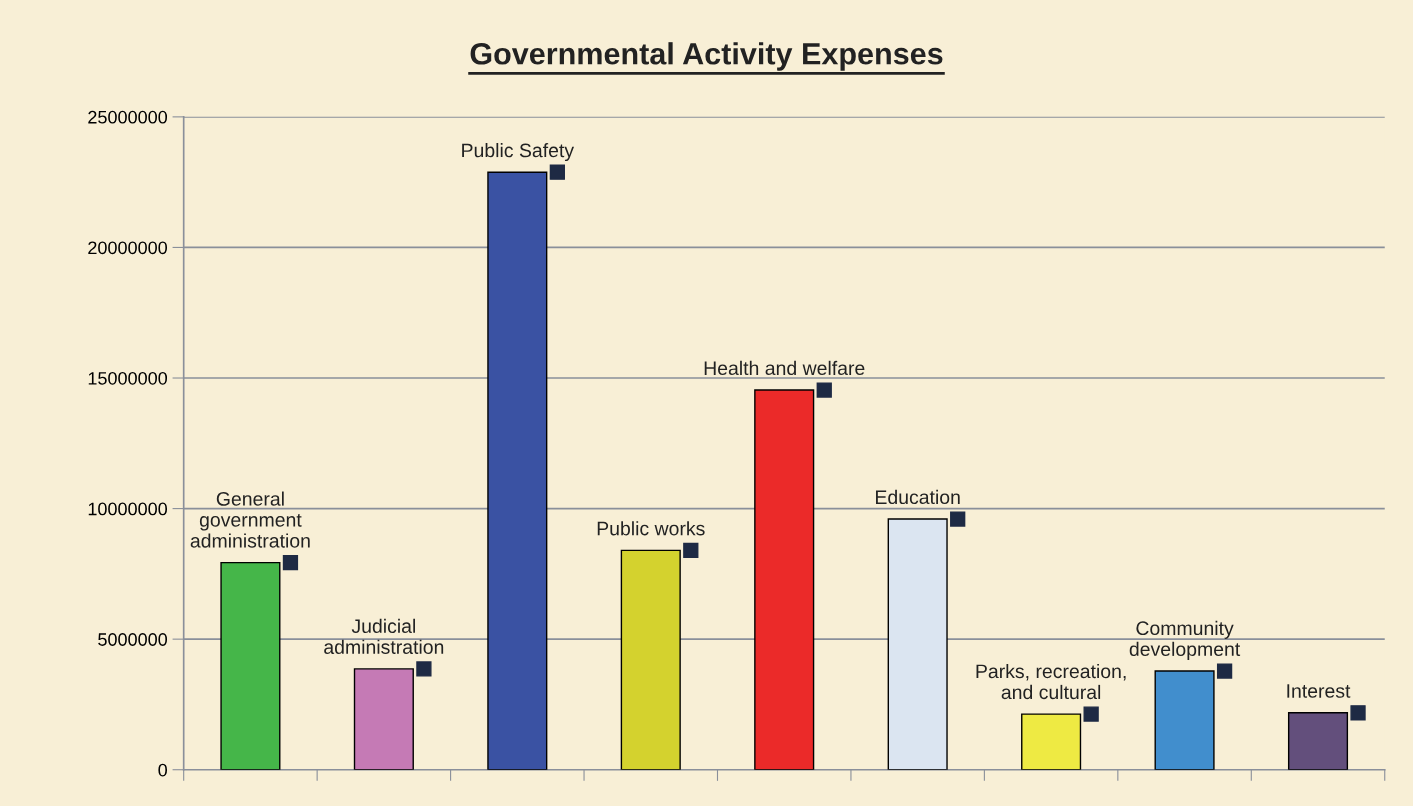 The image size is (1413, 806). Describe the element at coordinates (133, 639) in the screenshot. I see `y-tick-label: 5000000` at that location.